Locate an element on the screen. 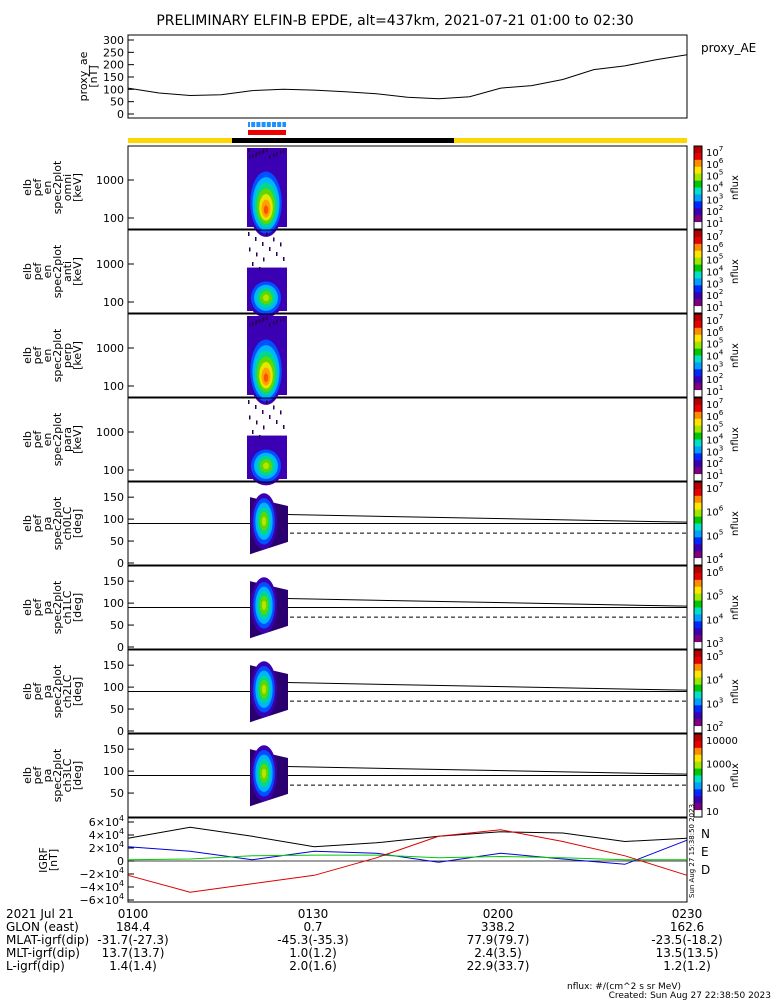  y-axis-label: elbpefenspec2plotomni[keV] is located at coordinates (52, 187).